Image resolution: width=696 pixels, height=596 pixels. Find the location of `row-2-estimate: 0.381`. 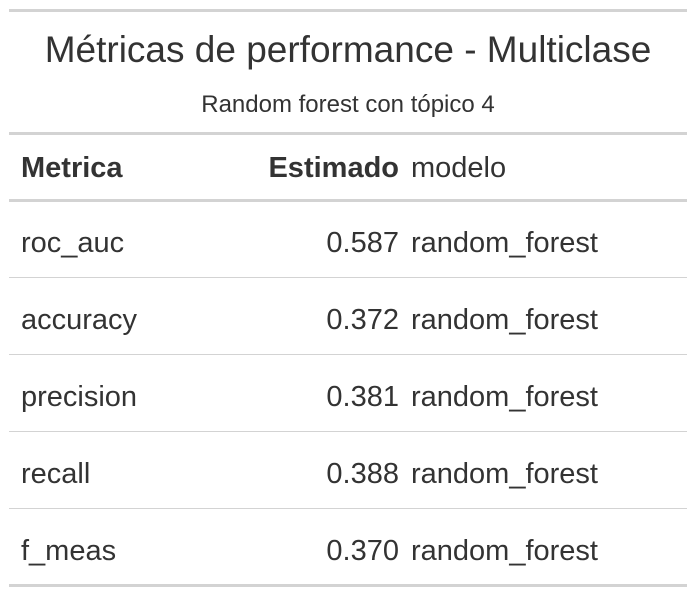

row-2-estimate: 0.381 is located at coordinates (362, 397).